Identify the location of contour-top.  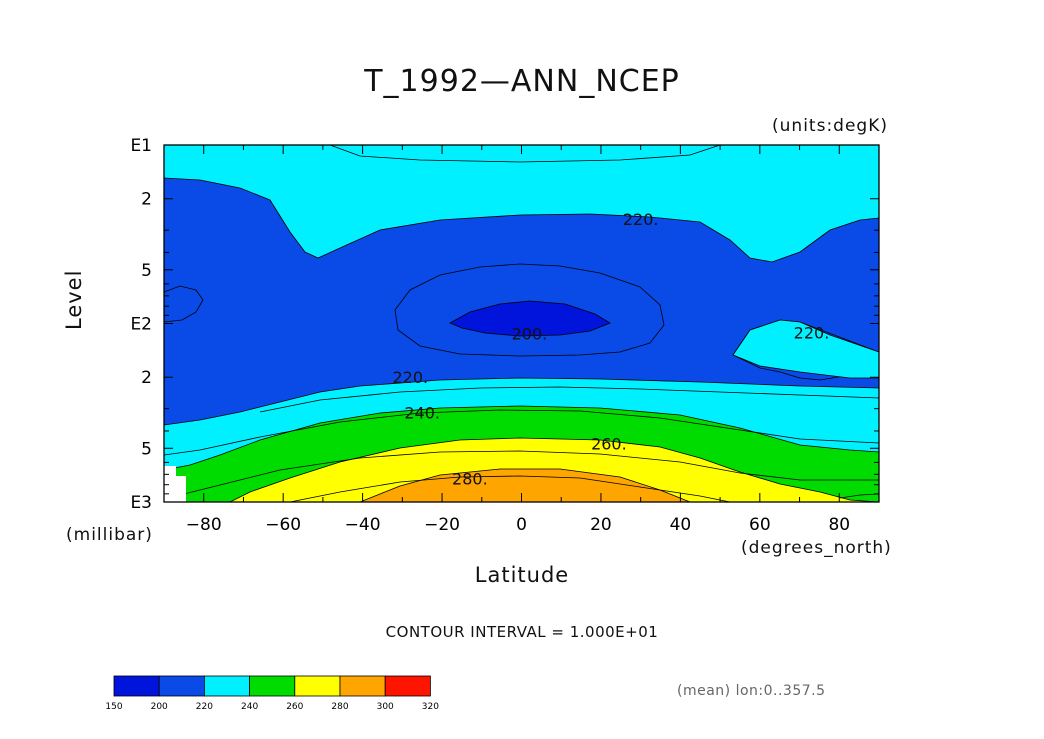
(525, 154).